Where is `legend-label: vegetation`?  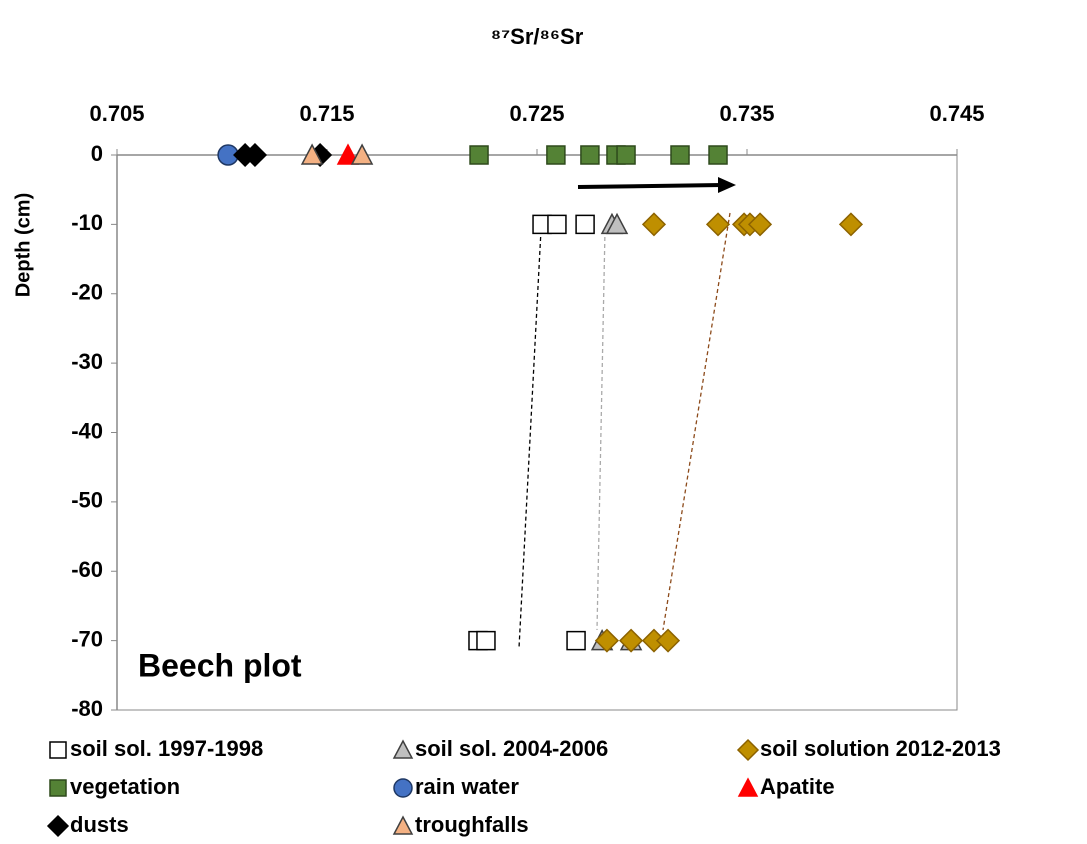 legend-label: vegetation is located at coordinates (125, 786).